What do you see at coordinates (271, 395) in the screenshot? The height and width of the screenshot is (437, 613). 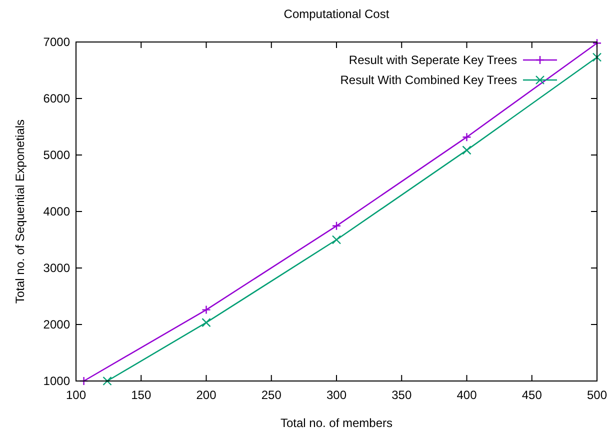 I see `x-tick-label: 250` at bounding box center [271, 395].